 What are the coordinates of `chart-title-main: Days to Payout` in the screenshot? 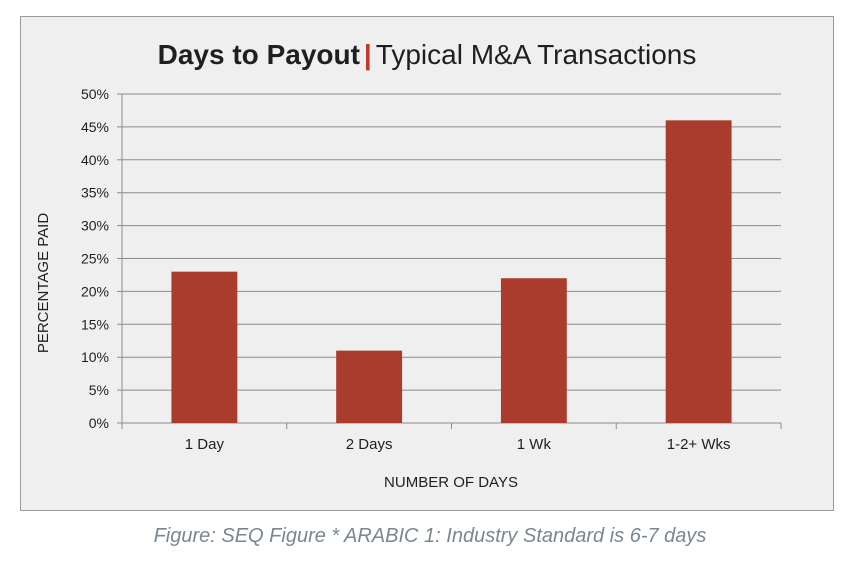 It's located at (258, 54).